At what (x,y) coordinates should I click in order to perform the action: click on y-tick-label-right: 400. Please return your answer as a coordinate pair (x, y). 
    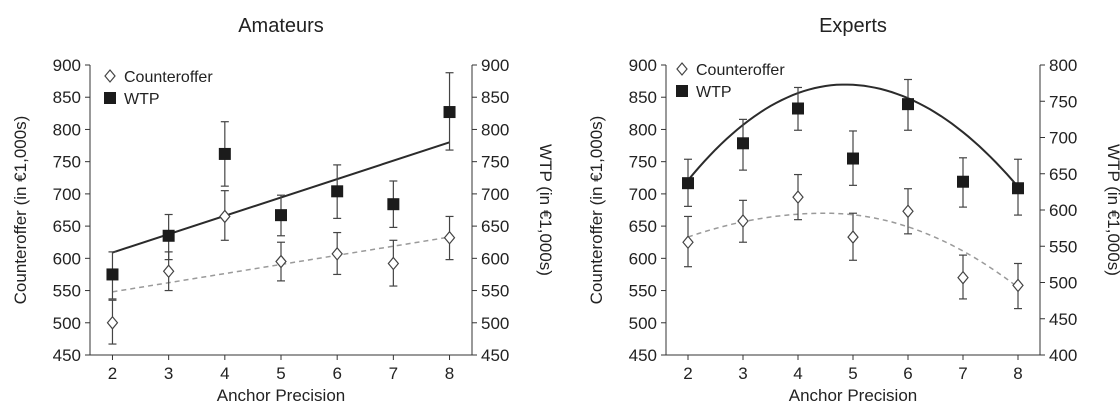
    Looking at the image, I should click on (1063, 355).